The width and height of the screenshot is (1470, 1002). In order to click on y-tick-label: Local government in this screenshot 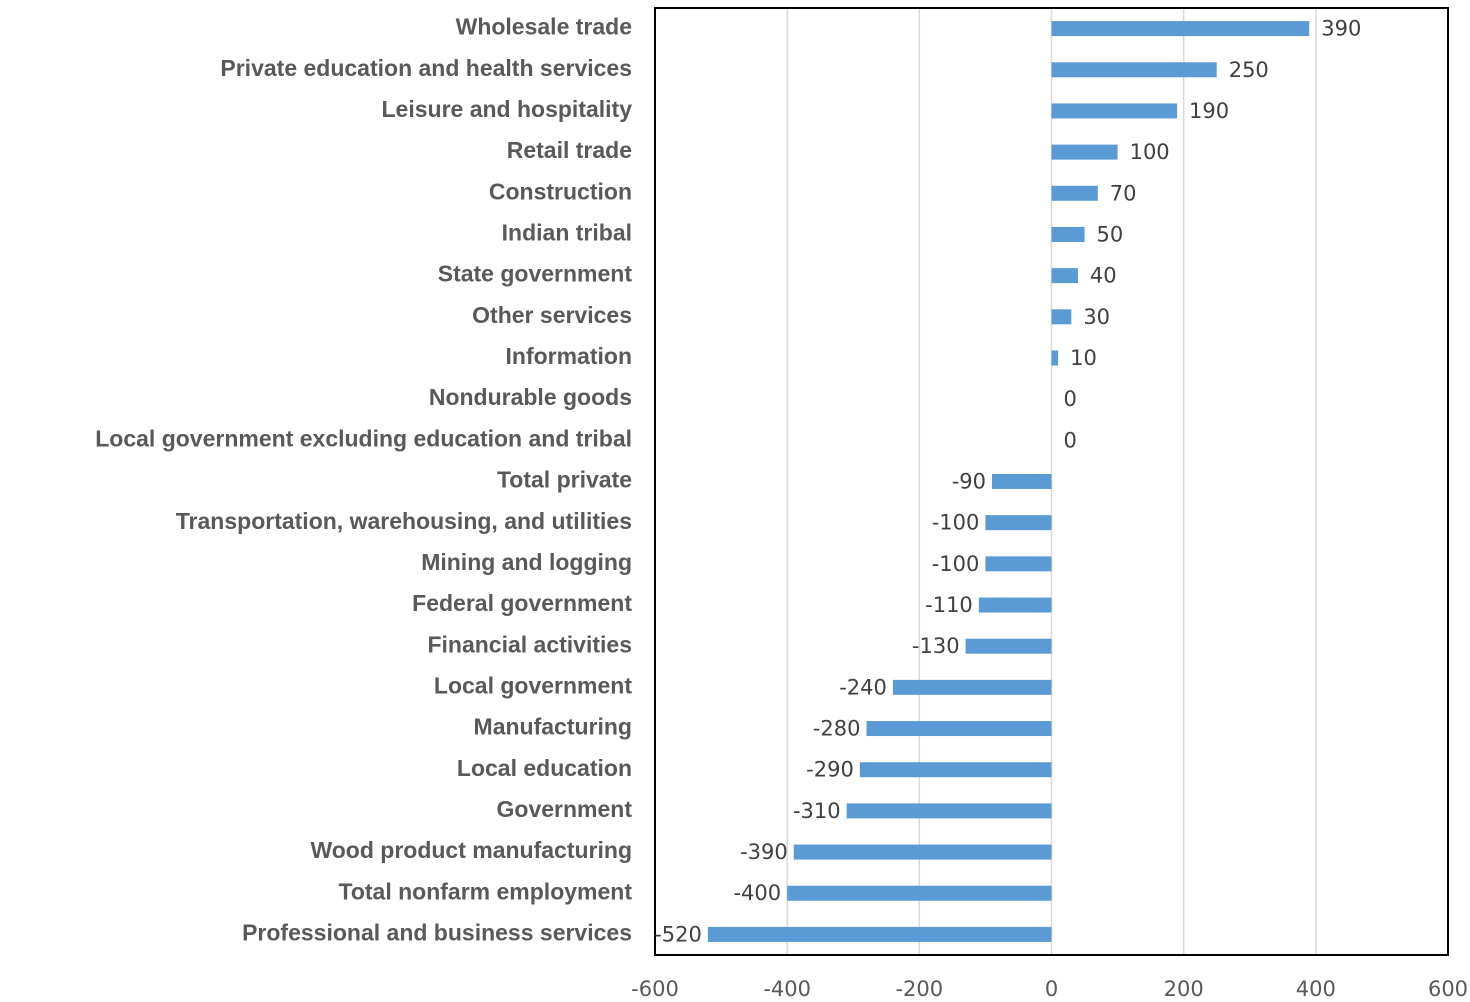, I will do `click(533, 685)`.